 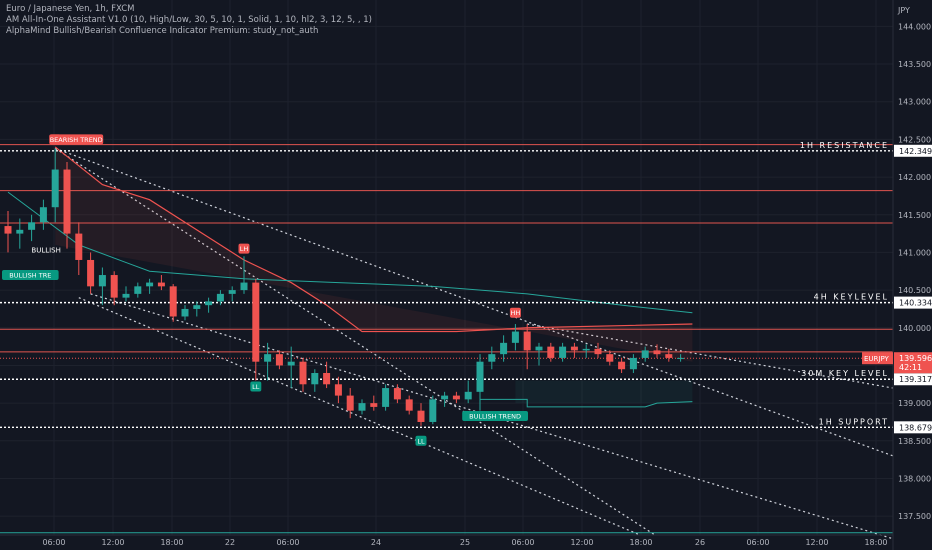 I want to click on price-tag-label: 142.349, so click(x=915, y=151).